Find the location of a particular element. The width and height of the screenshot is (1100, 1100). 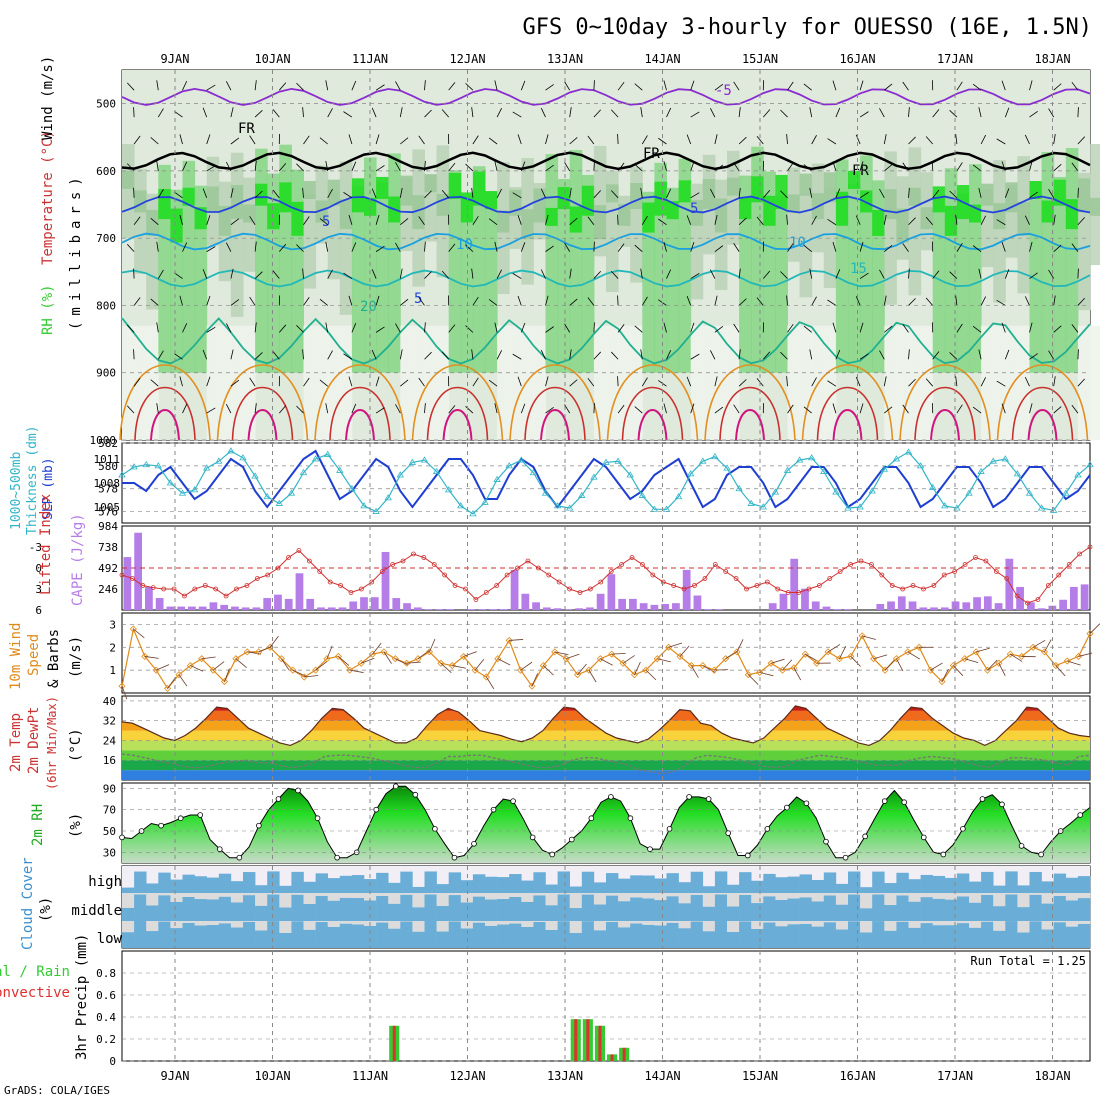

warm-contour is located at coordinates (945, 402).